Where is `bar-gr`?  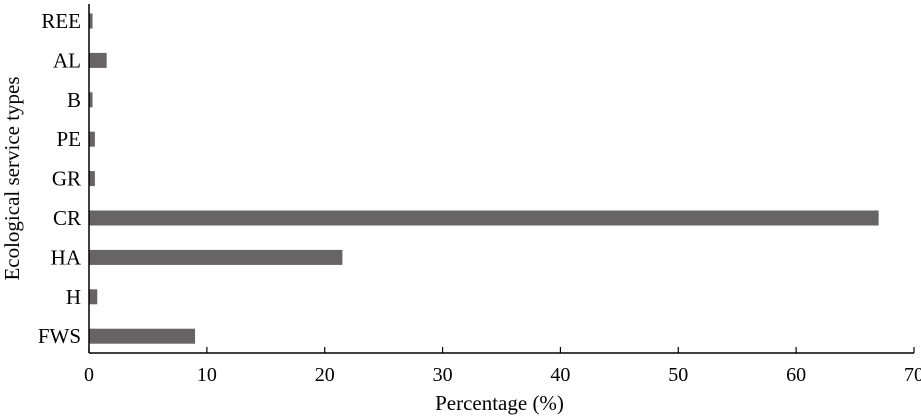 bar-gr is located at coordinates (92, 179).